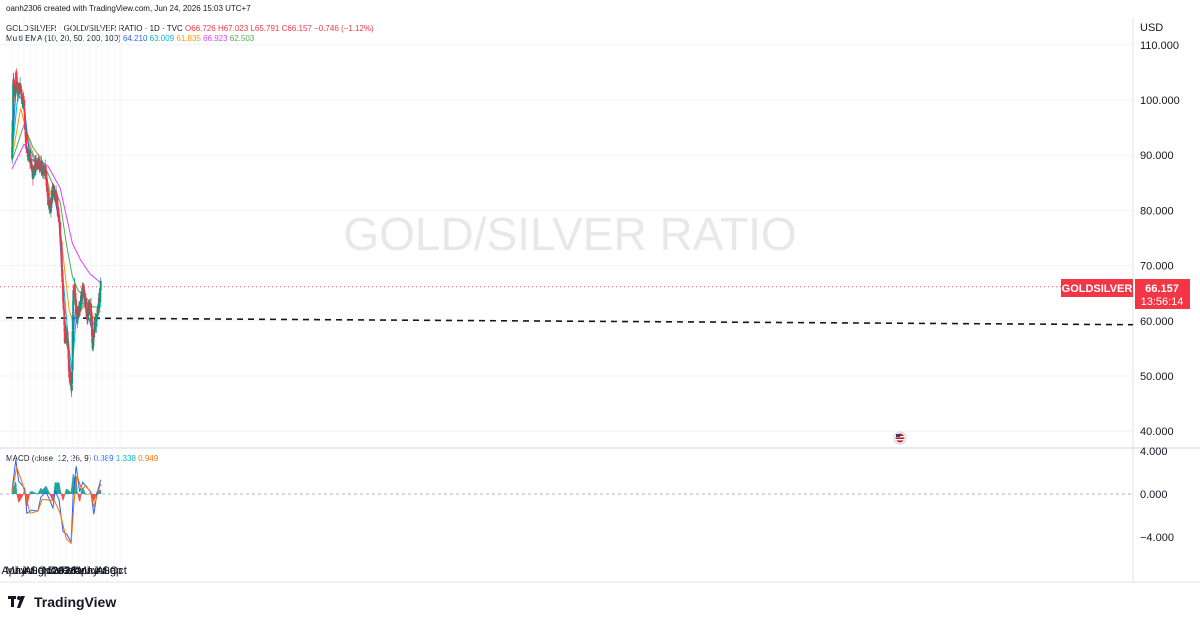 Image resolution: width=1200 pixels, height=621 pixels. I want to click on price-tag: GOLDSILVER 66.157 13:56:14, so click(1125, 294).